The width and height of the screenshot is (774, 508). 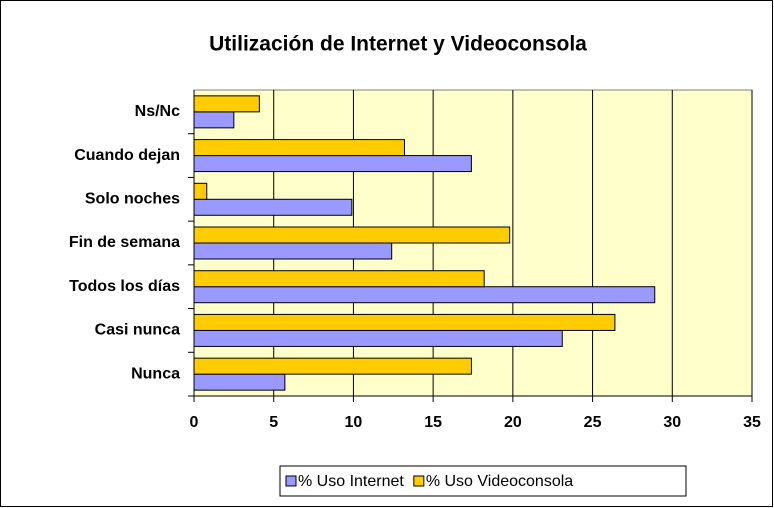 I want to click on y-tick-label: Fin de semana, so click(x=124, y=242).